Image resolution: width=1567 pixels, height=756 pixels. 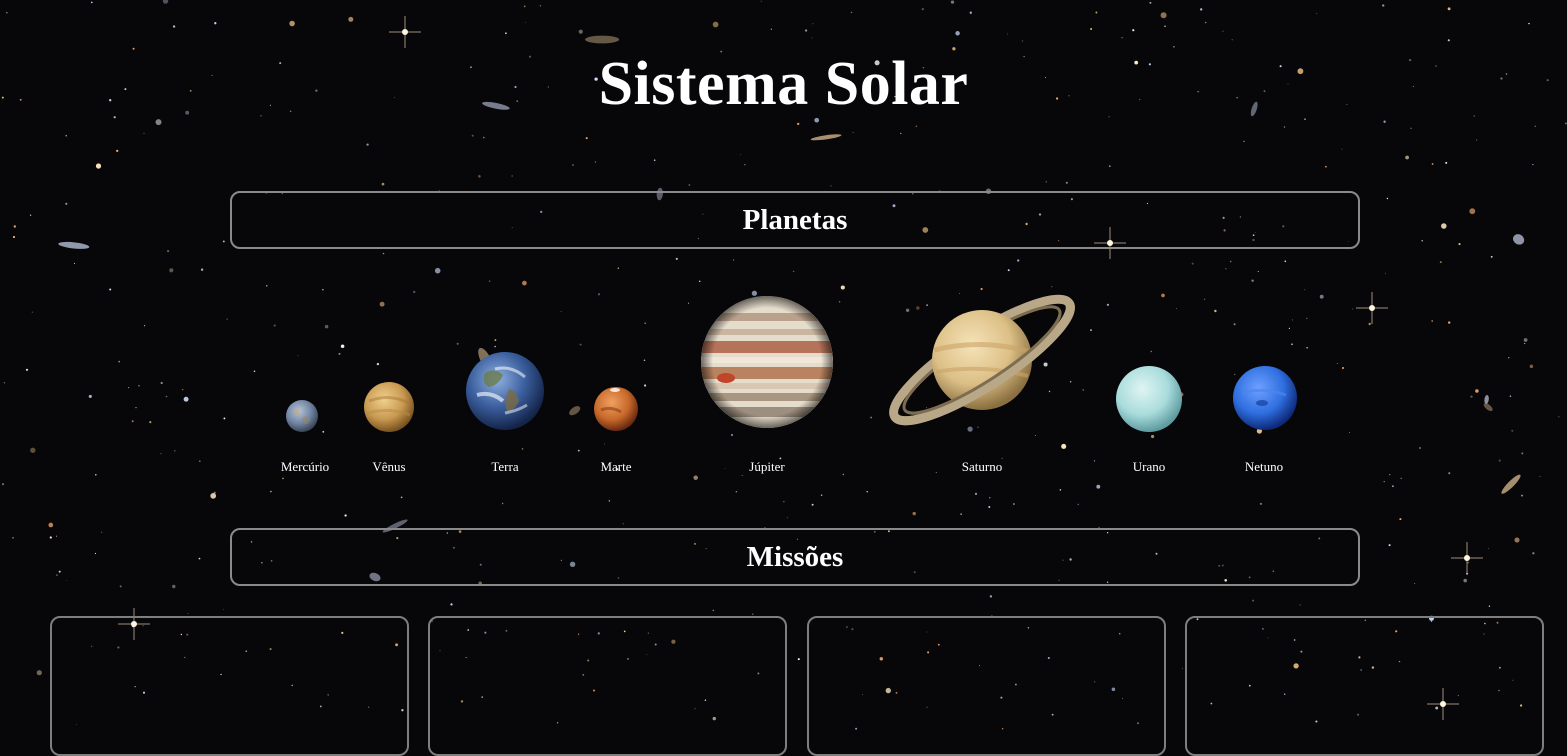 I want to click on planet-label-jupiter: Júpiter, so click(x=767, y=466).